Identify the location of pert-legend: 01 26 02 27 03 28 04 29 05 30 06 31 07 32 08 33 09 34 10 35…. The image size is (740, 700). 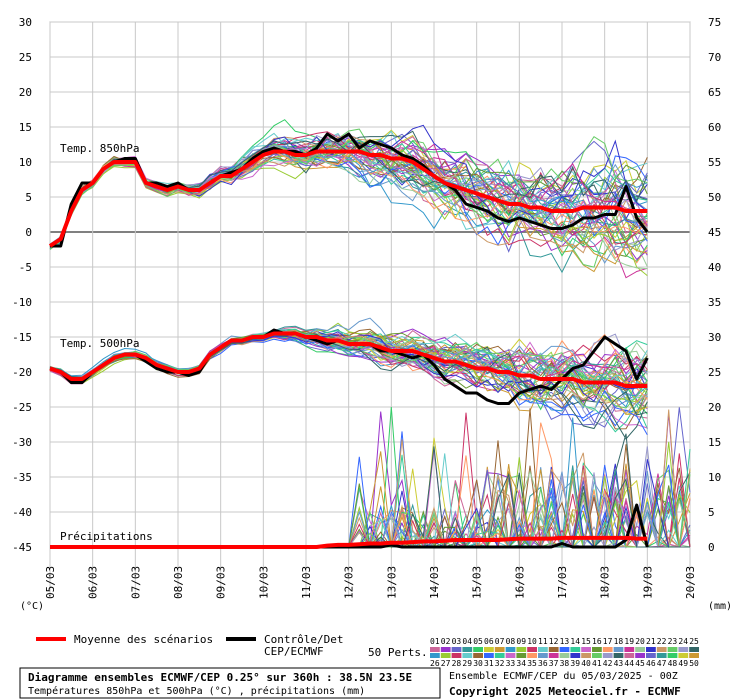
(564, 652).